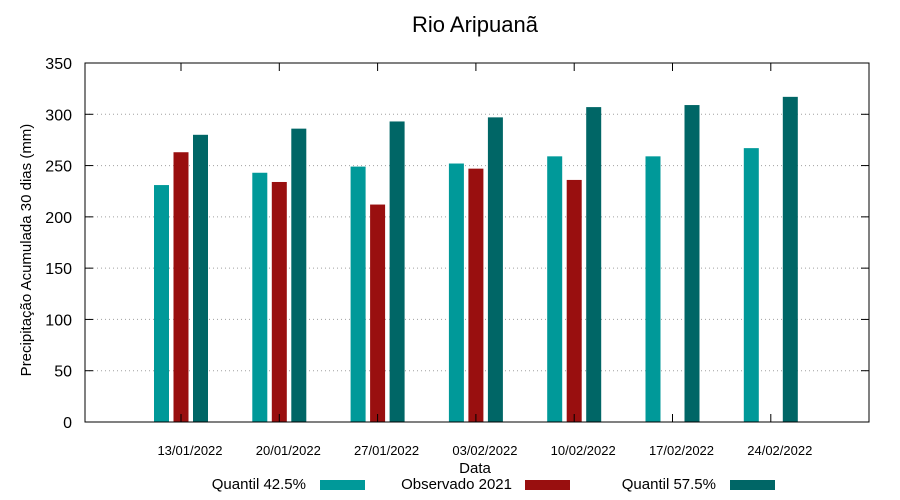  Describe the element at coordinates (26, 250) in the screenshot. I see `y-axis-label: Precipitação Acumulada 30 dias (mm)` at that location.